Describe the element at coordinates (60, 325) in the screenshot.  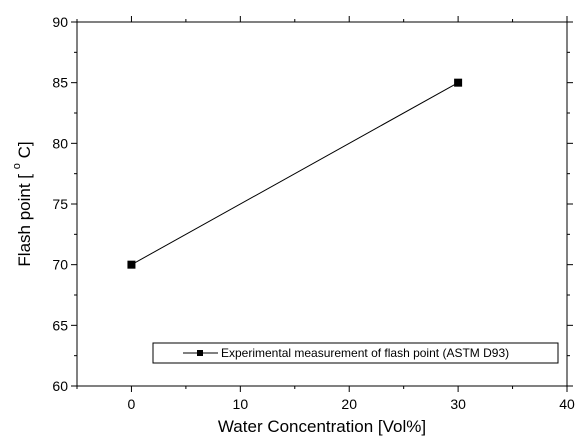
I see `y-tick-label: 65` at that location.